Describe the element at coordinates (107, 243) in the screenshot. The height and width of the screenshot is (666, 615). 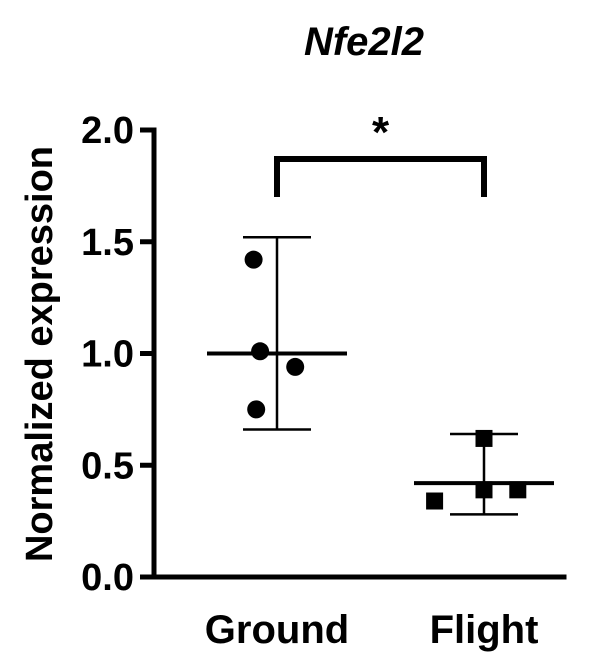
I see `y-tick-label: 1.5` at that location.